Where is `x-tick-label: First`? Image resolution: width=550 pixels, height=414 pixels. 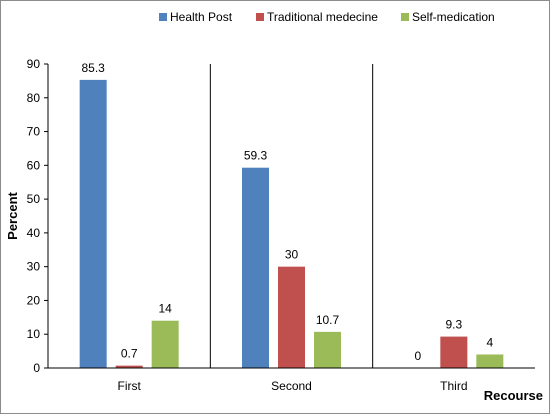 x-tick-label: First is located at coordinates (130, 386).